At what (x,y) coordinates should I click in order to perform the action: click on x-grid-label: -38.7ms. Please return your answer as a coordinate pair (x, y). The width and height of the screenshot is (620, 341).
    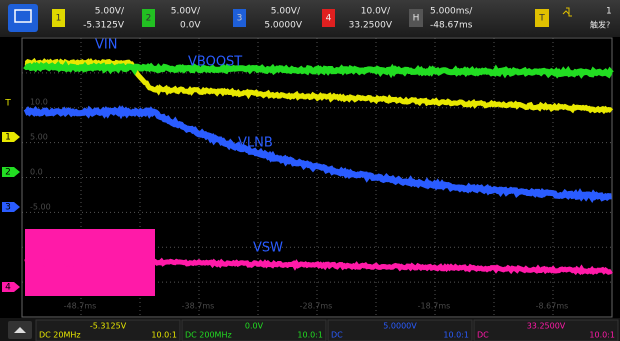
    Looking at the image, I should click on (198, 306).